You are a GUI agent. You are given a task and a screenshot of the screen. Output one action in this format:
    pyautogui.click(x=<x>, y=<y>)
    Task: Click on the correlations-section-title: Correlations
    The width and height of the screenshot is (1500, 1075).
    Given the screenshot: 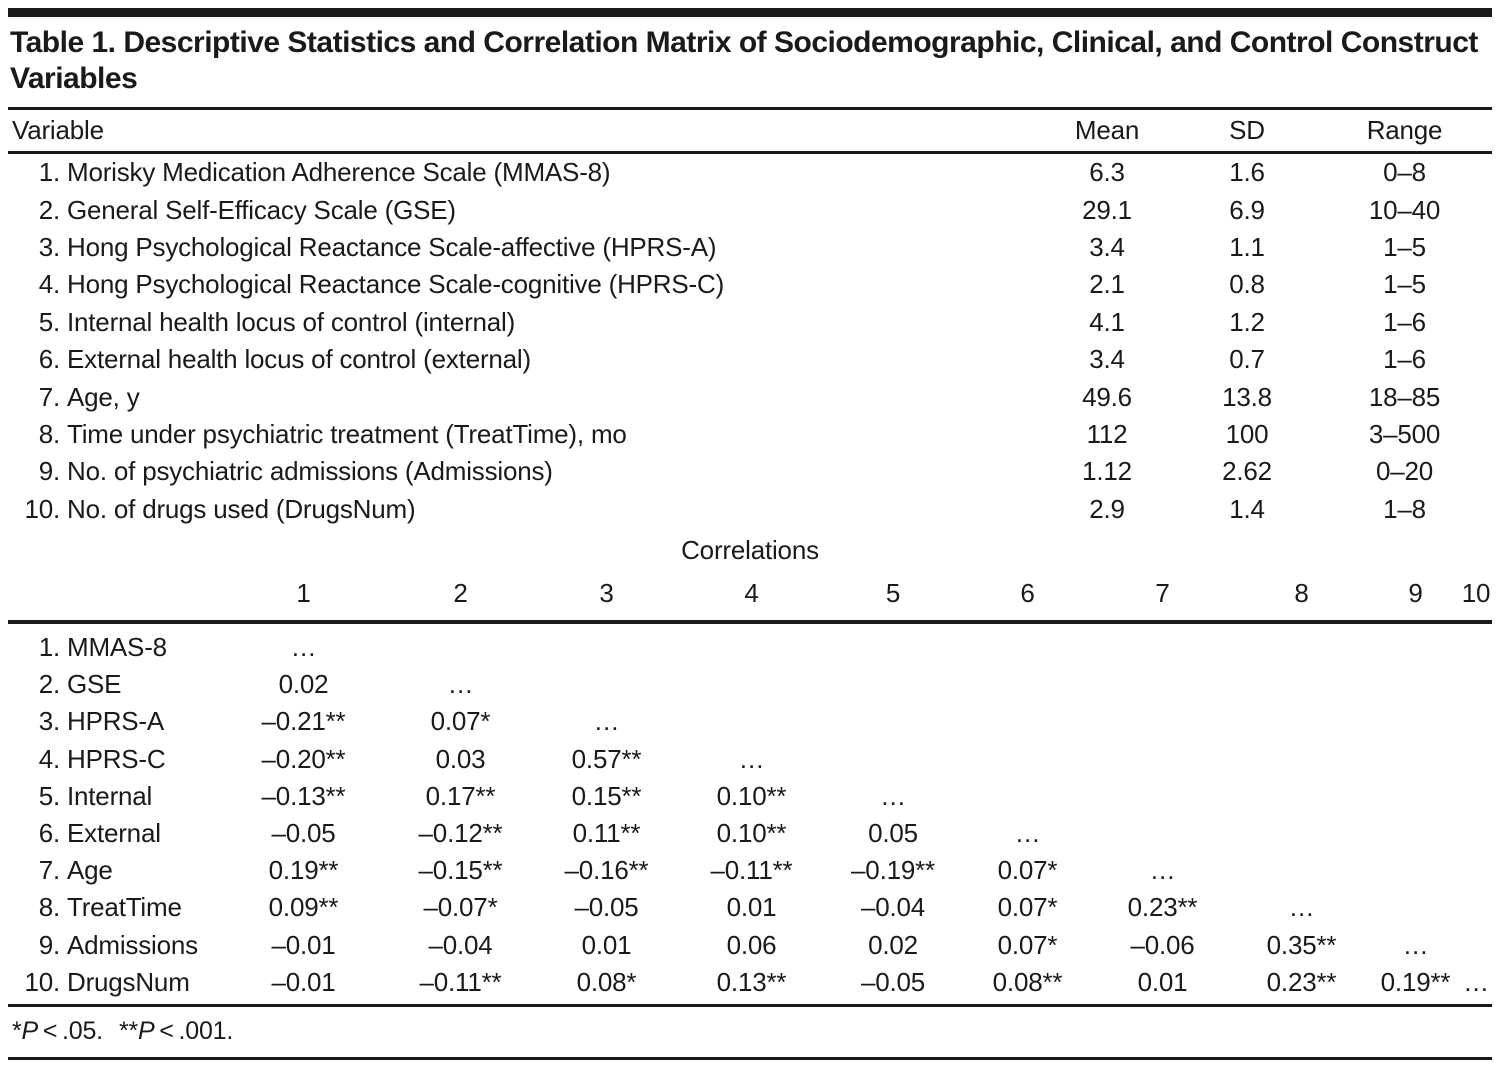 What is the action you would take?
    pyautogui.click(x=750, y=550)
    